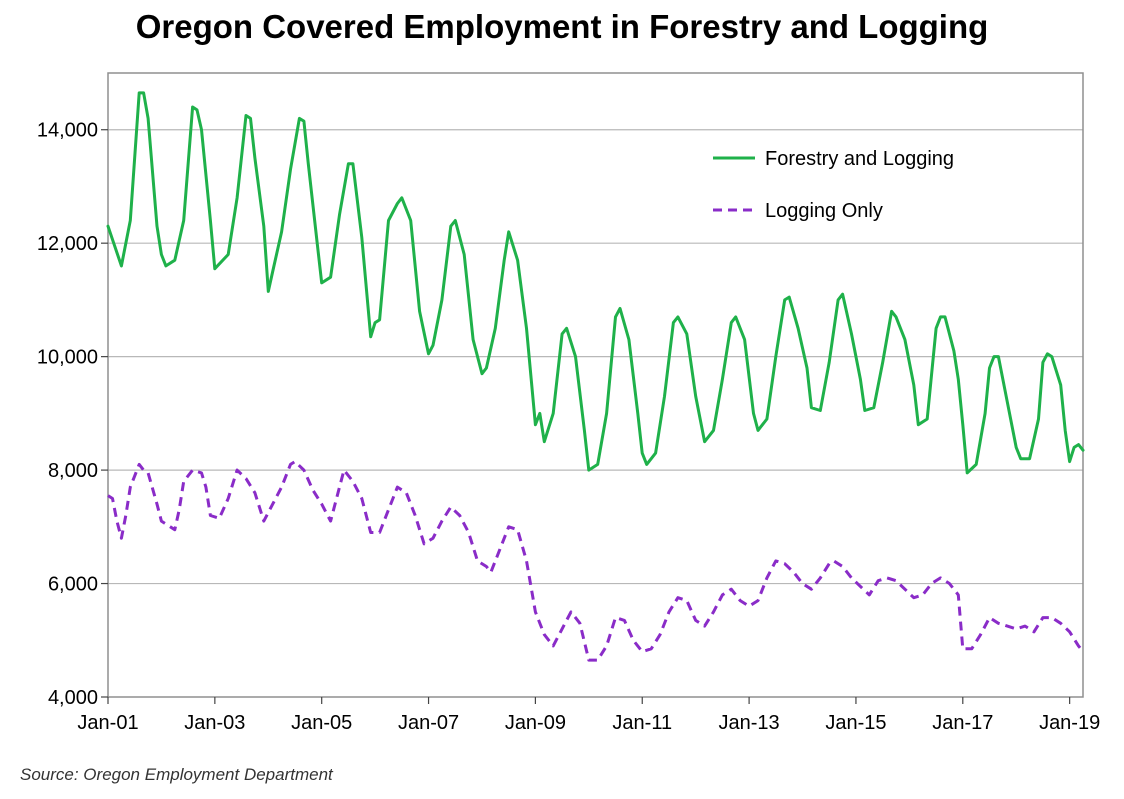  What do you see at coordinates (962, 723) in the screenshot?
I see `x-tick-label: Jan-17` at bounding box center [962, 723].